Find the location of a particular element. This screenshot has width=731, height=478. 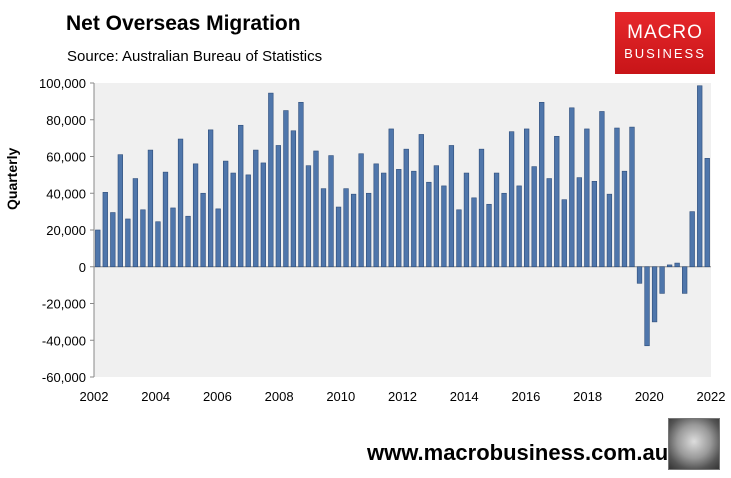

y-tick-label: 0 is located at coordinates (82, 267).